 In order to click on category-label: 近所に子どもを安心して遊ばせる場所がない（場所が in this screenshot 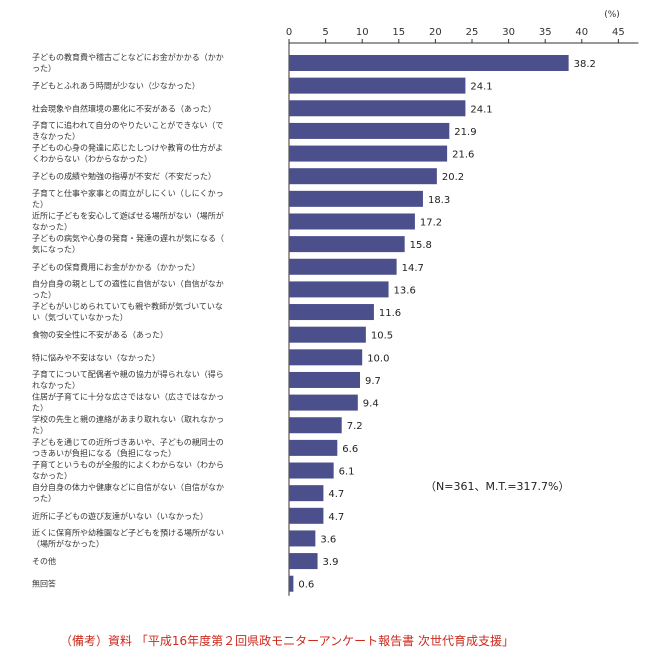, I will do `click(128, 215)`.